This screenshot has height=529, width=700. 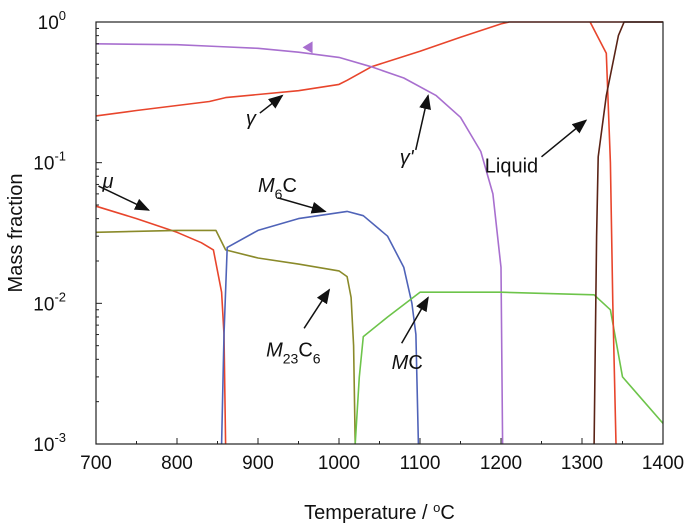 What do you see at coordinates (49, 162) in the screenshot?
I see `y-tick-label-2: 10⁻¹` at bounding box center [49, 162].